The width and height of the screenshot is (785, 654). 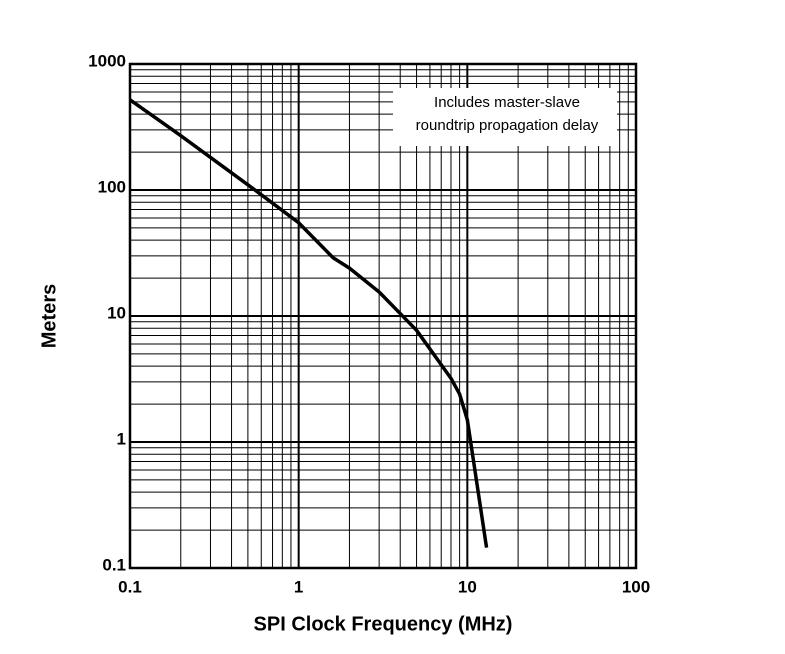 What do you see at coordinates (114, 564) in the screenshot?
I see `y-tick-label: 0.1` at bounding box center [114, 564].